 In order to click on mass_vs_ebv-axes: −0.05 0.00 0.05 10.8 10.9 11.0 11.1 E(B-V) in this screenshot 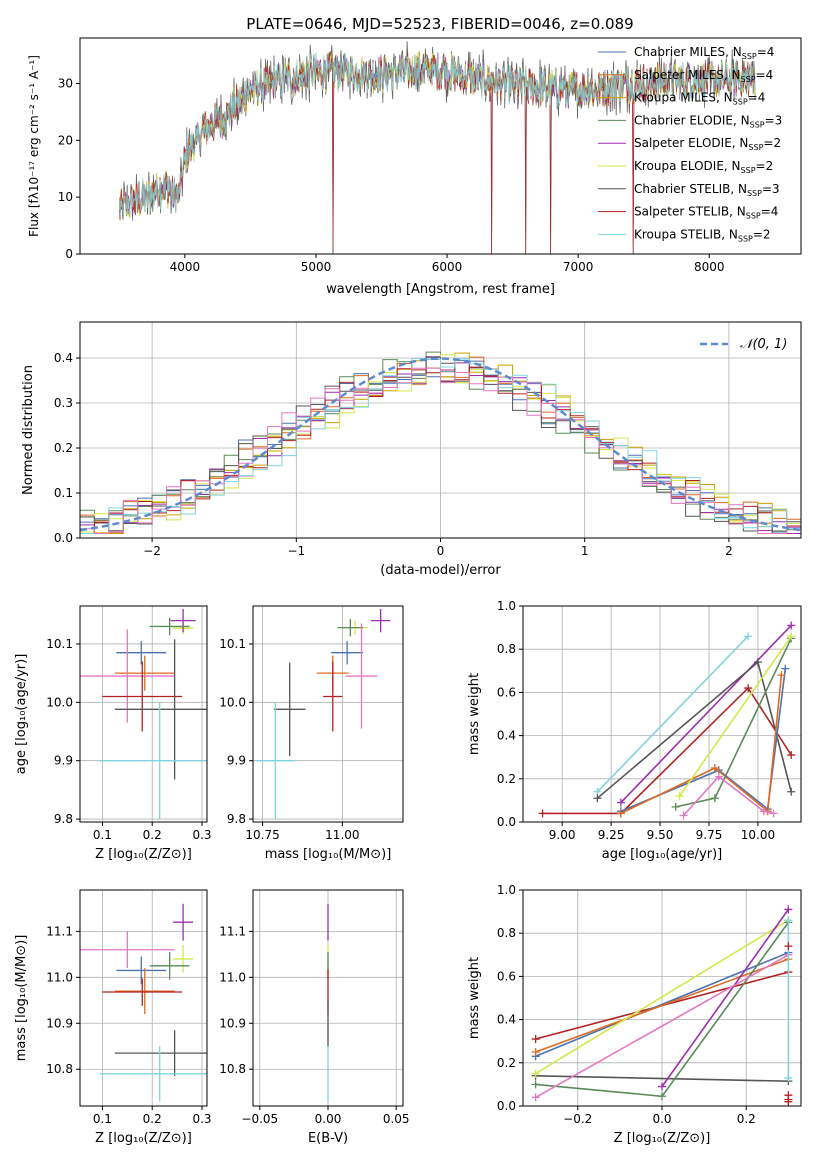, I will do `click(314, 1018)`.